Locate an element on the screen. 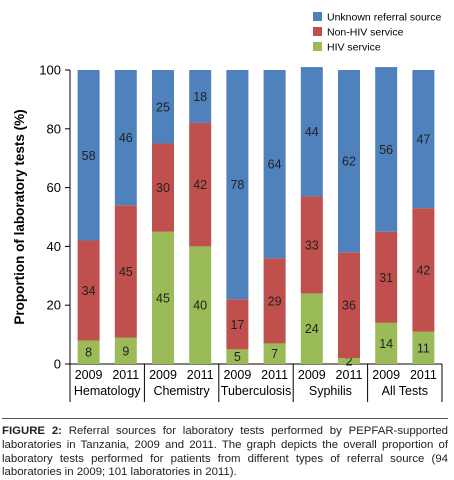  data-label: 78 is located at coordinates (237, 185).